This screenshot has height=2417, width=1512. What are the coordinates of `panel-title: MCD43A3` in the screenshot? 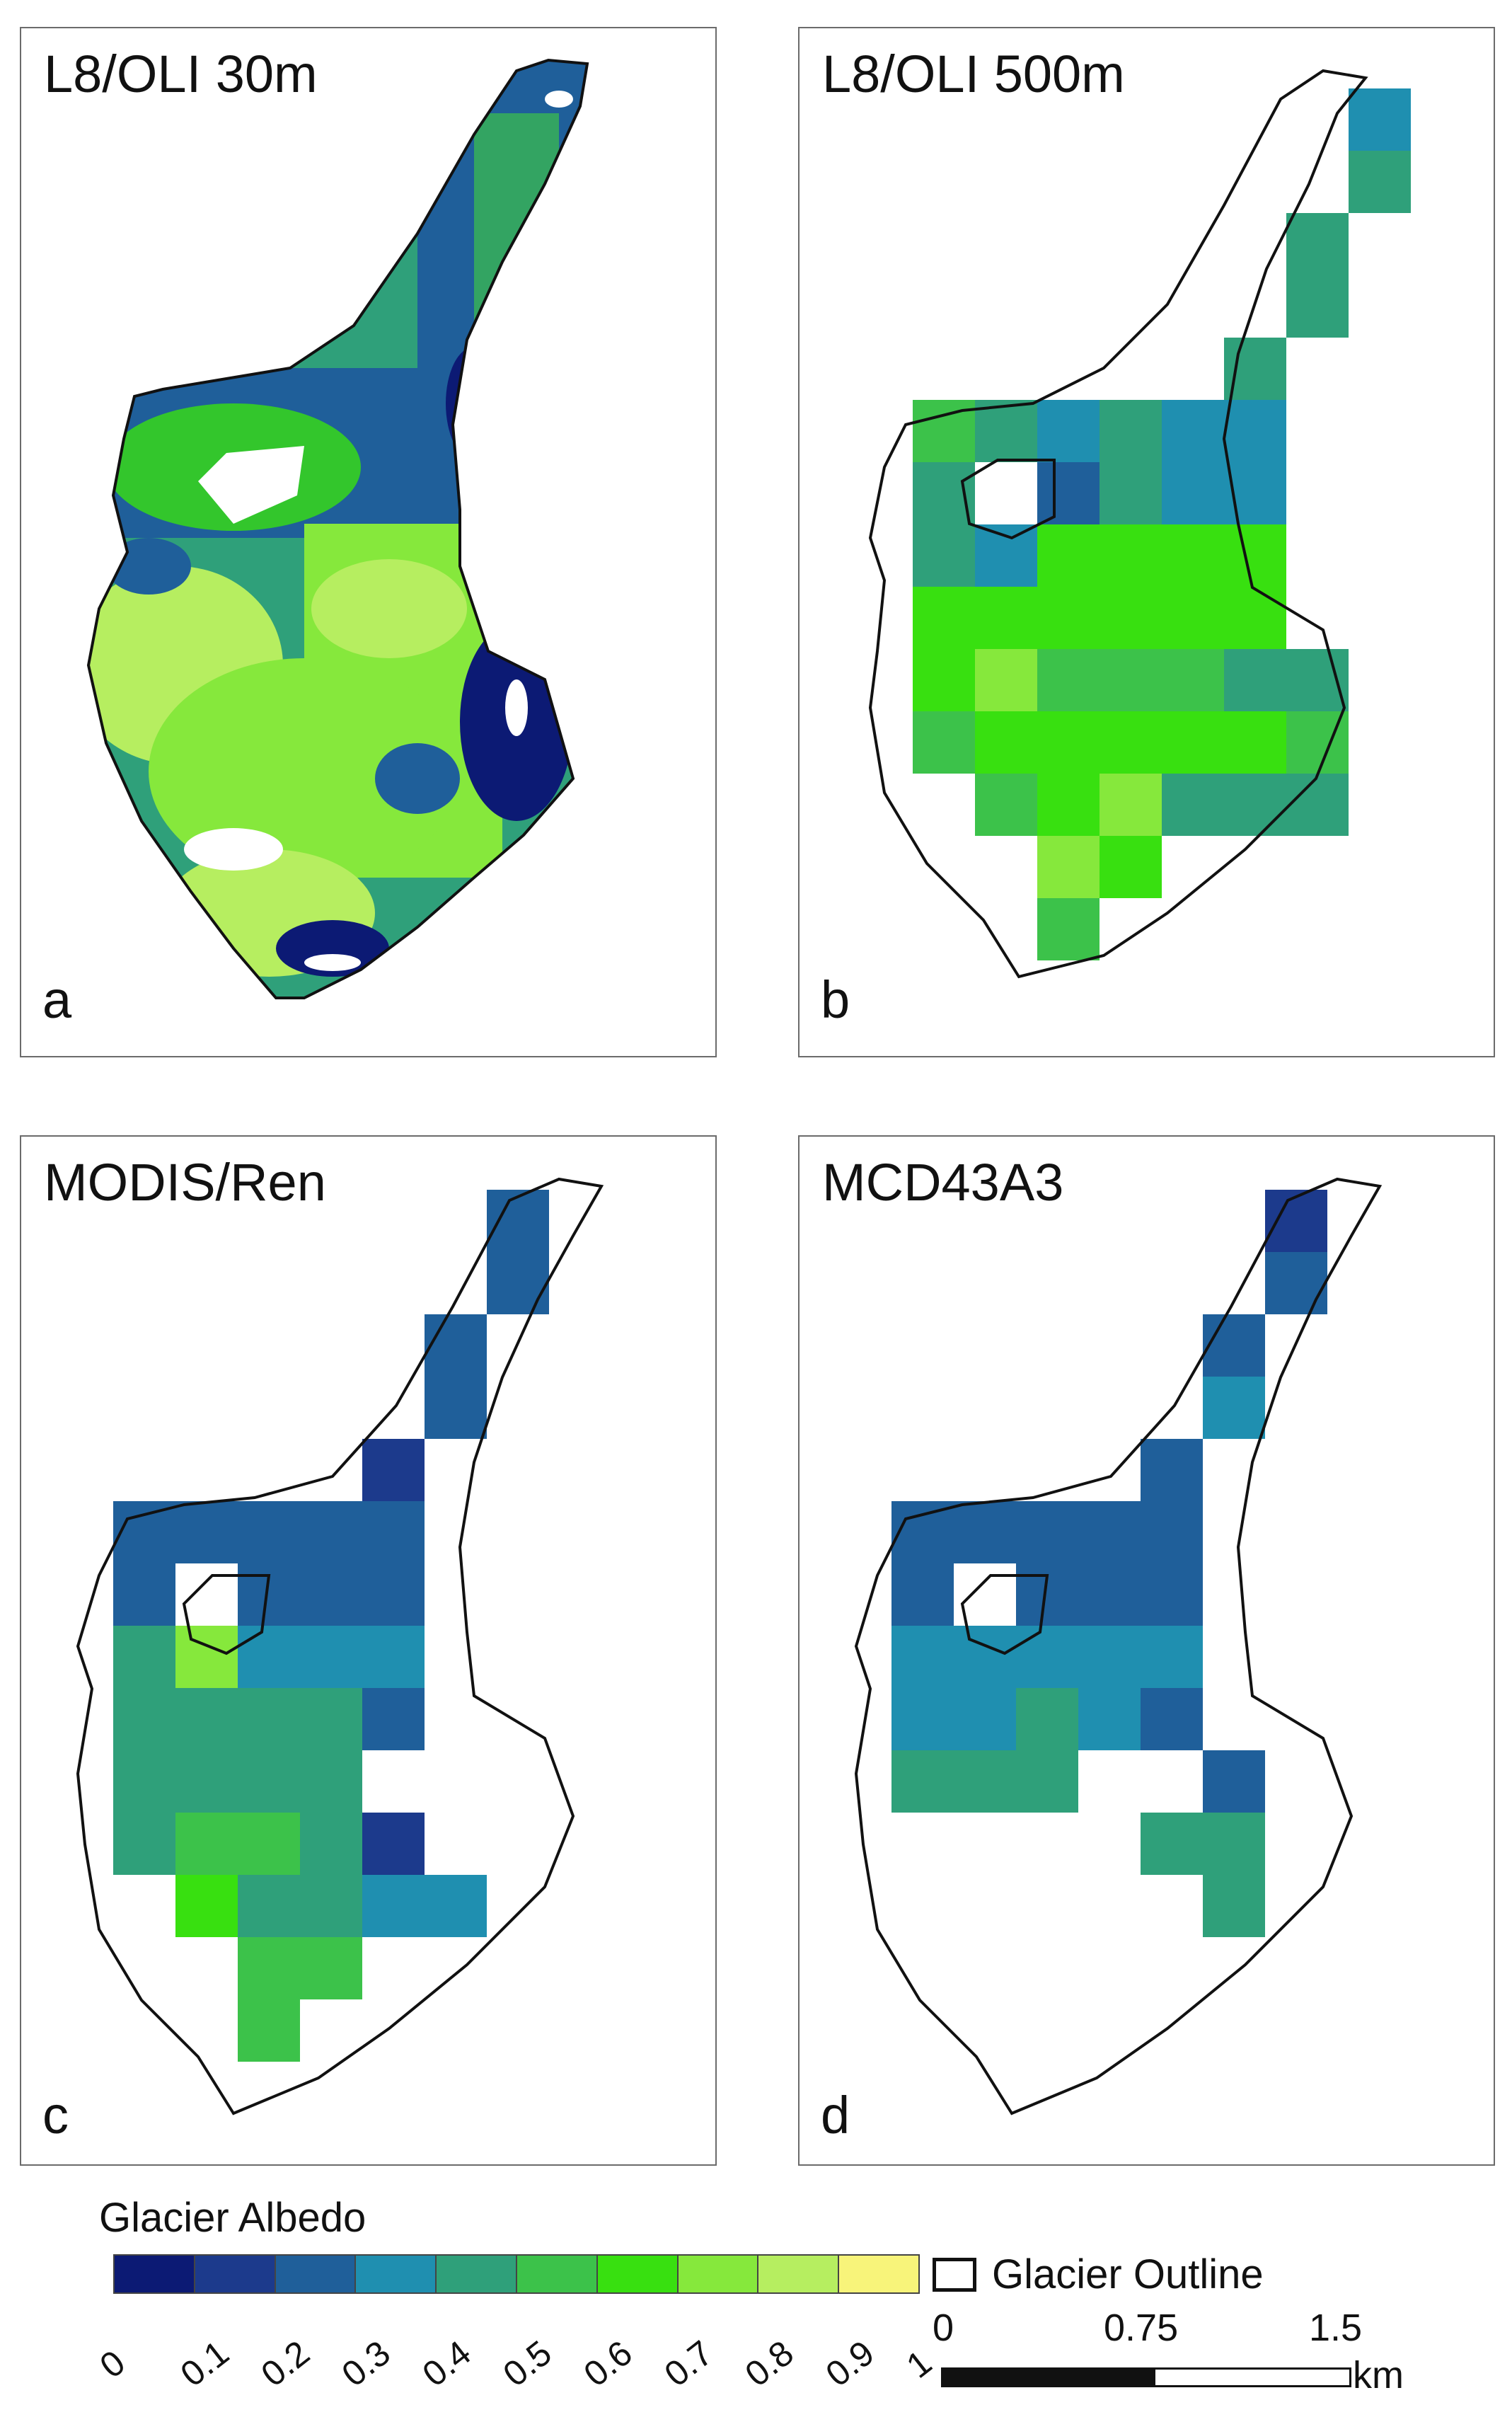 It's located at (943, 1182).